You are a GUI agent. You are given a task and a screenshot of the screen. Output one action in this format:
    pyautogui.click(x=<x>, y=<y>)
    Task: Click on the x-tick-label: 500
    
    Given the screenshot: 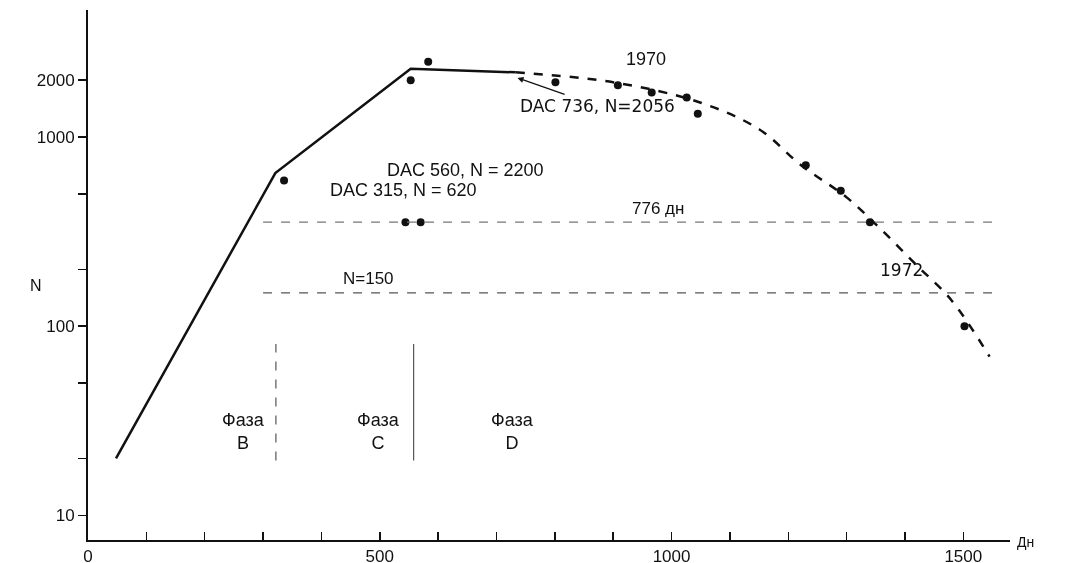 What is the action you would take?
    pyautogui.click(x=379, y=555)
    